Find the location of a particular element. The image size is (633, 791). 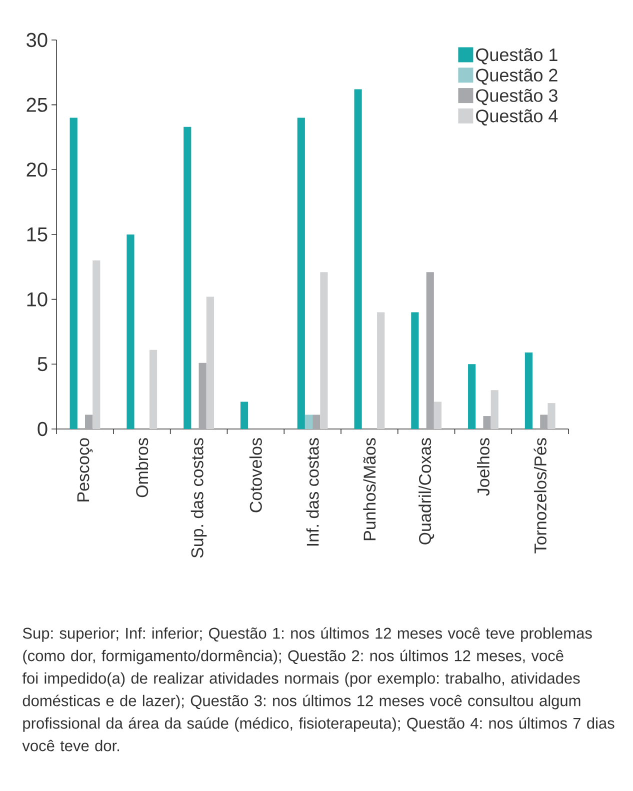

text: Sup: superior; Inf: inferior; Questão 1: nos últimos 12 meses você teve problemas (como dor, formigamento/dormência); Questão 2: nos últimos 12 meses, você foi impedido(a) de realizar atividades normais (por exemplo: trabalho, atividades domésticas e de lazer); Questão 3: nos últimos 12 meses você consultou algum profissional da área da saúde (médico, fisioterapeuta); Questão 4: nos últimos 7 dias você teve dor. is located at coordinates (318, 689).